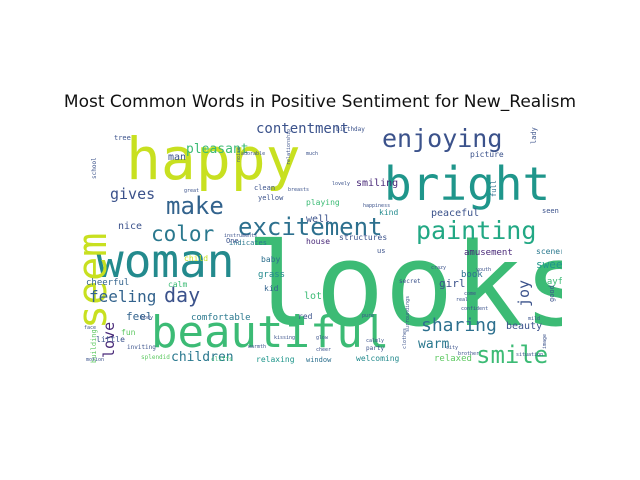 The width and height of the screenshot is (640, 480). What do you see at coordinates (472, 275) in the screenshot?
I see `word-book: book` at bounding box center [472, 275].